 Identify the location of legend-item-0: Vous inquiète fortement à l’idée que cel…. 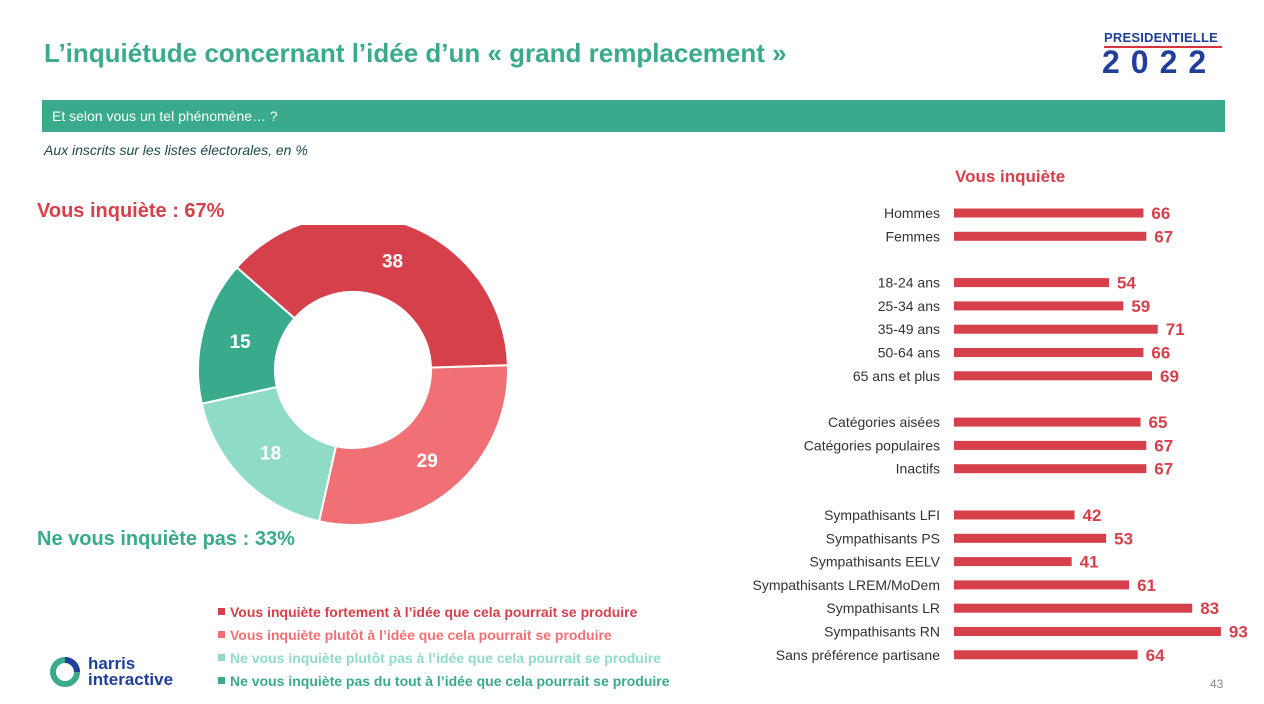
(444, 611).